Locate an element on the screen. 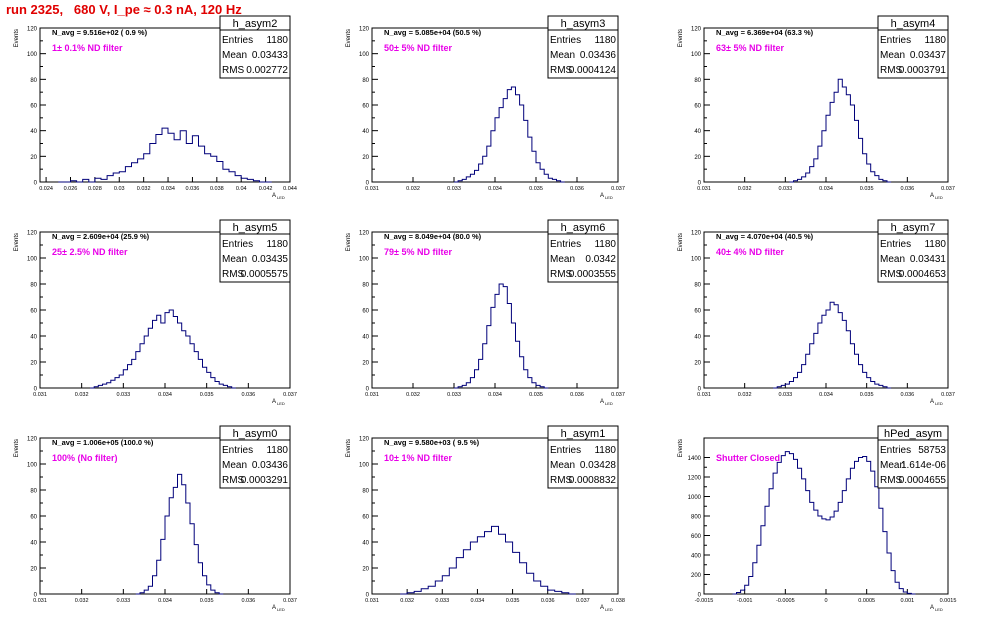 This screenshot has width=996, height=622. histogram-title: h_asym0 is located at coordinates (255, 434).